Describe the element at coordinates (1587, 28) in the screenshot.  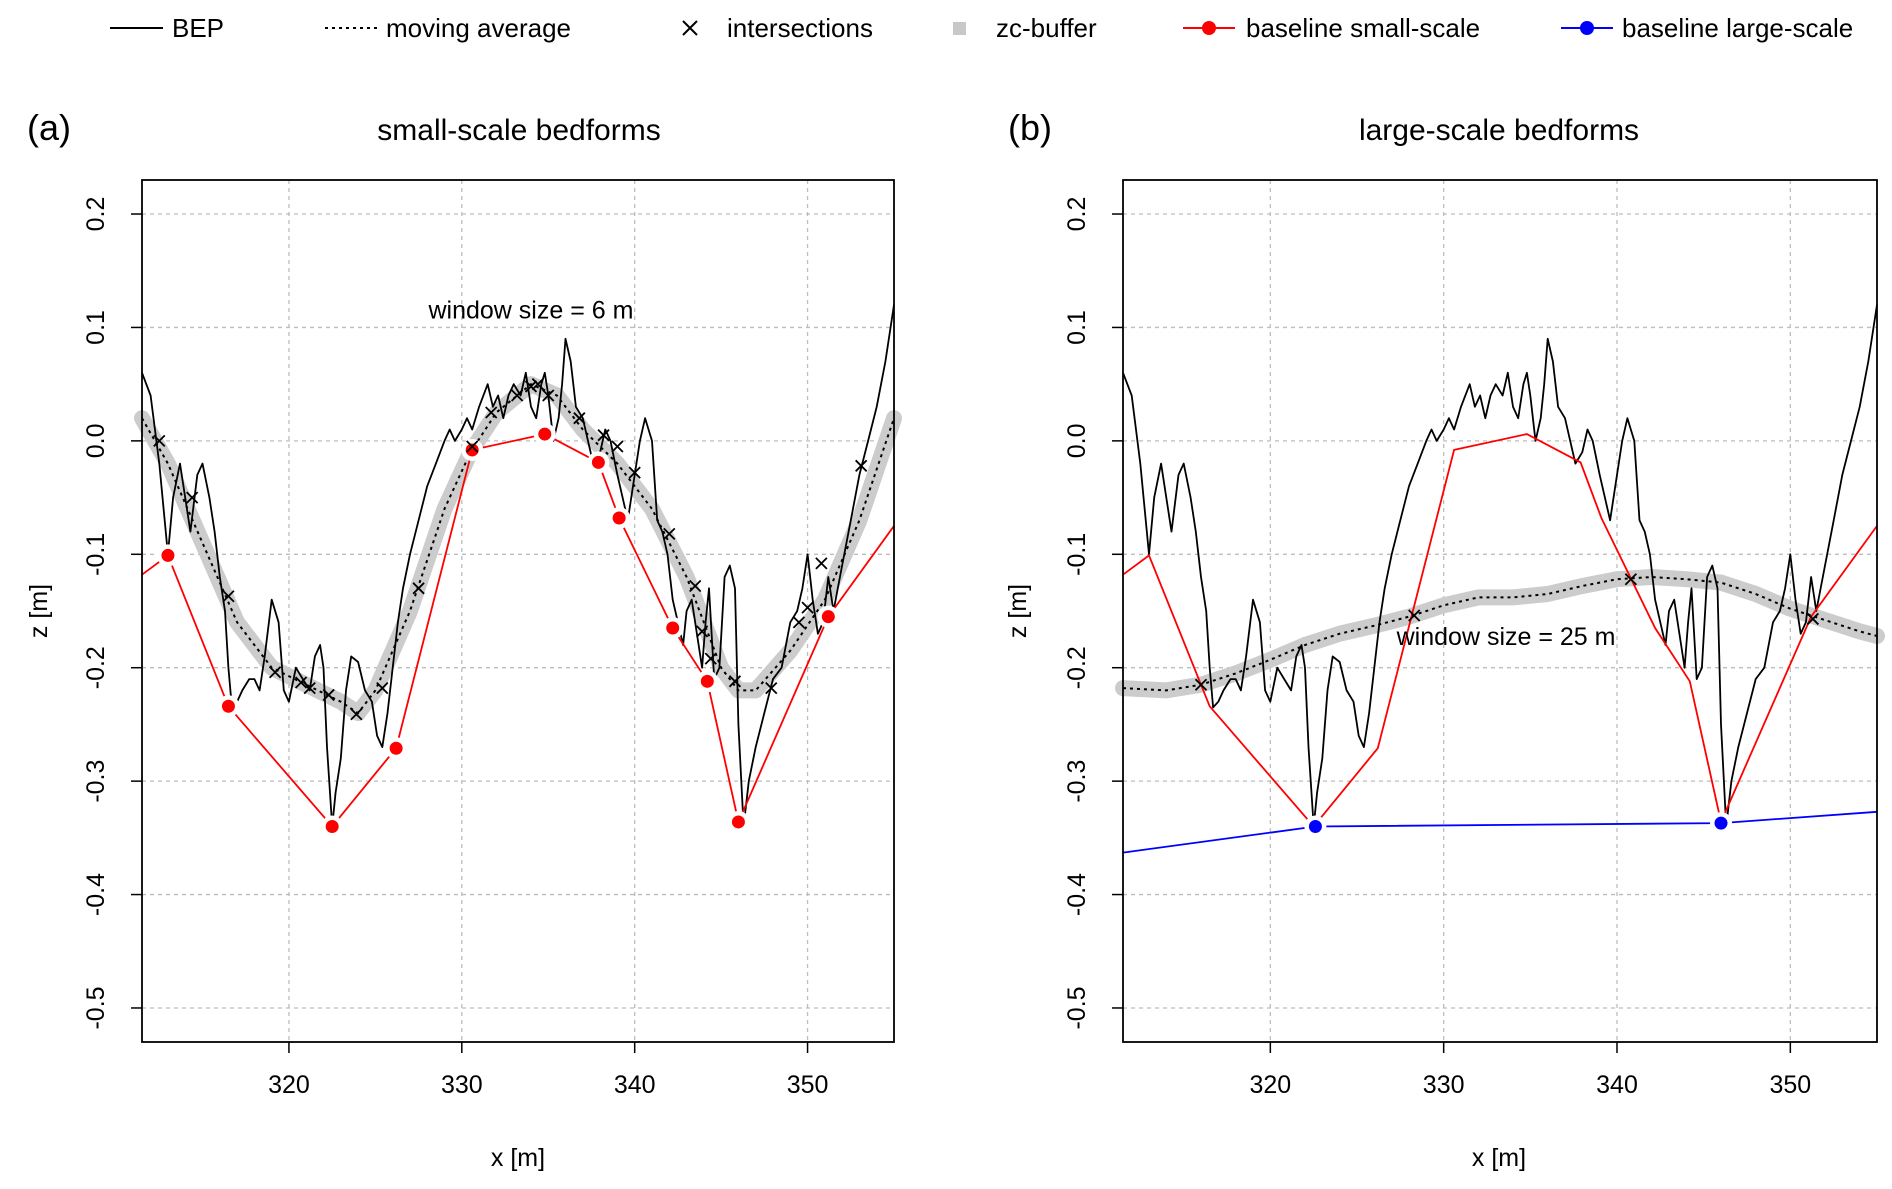
I see `legend-swatch-baseline-large-dot` at that location.